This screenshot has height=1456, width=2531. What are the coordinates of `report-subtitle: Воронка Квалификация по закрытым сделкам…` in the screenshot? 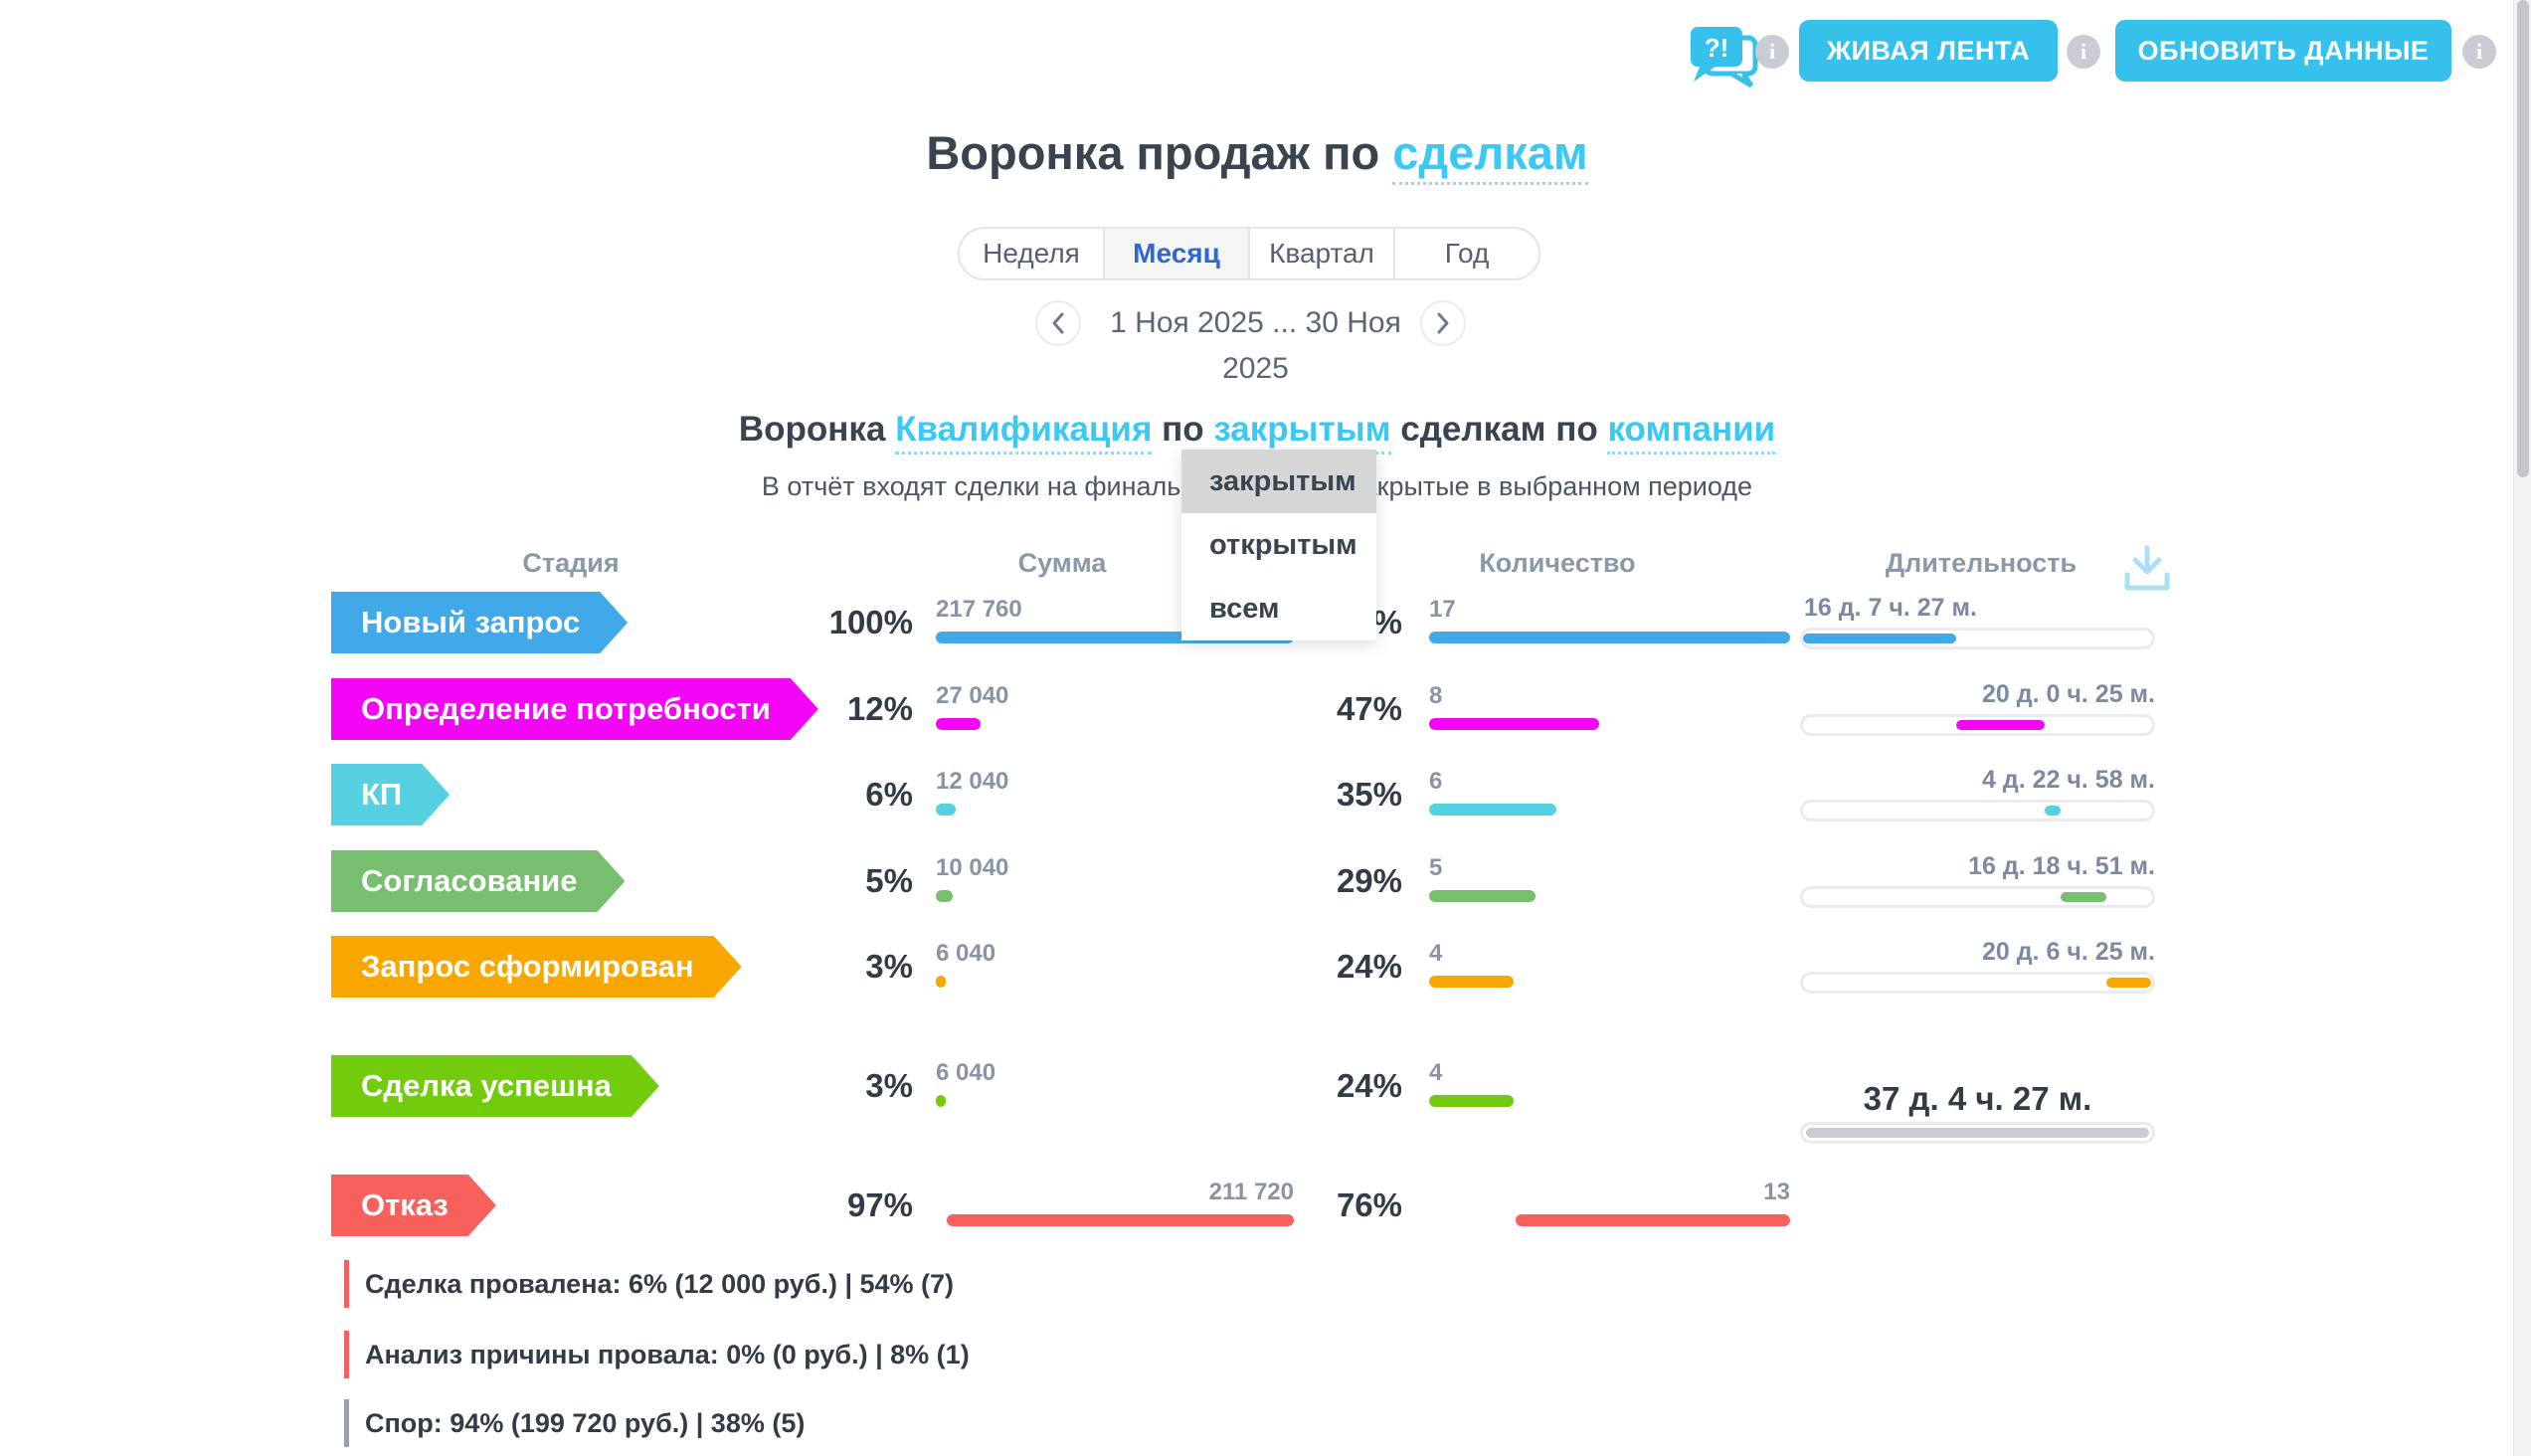 It's located at (1257, 432).